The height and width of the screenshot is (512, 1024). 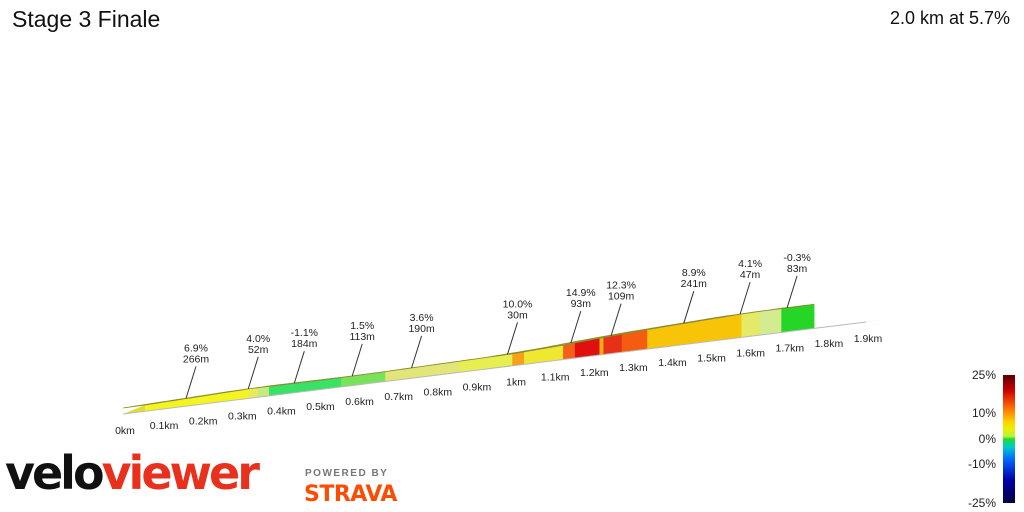 What do you see at coordinates (438, 392) in the screenshot?
I see `x-tick-label: 0.8km` at bounding box center [438, 392].